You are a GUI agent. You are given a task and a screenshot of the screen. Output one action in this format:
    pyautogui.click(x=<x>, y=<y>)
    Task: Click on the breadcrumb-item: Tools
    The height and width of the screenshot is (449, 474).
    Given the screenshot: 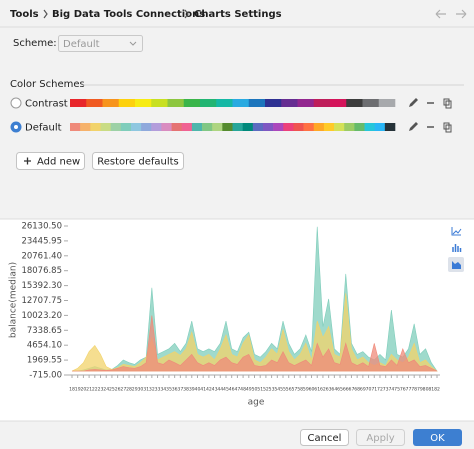 What is the action you would take?
    pyautogui.click(x=24, y=14)
    